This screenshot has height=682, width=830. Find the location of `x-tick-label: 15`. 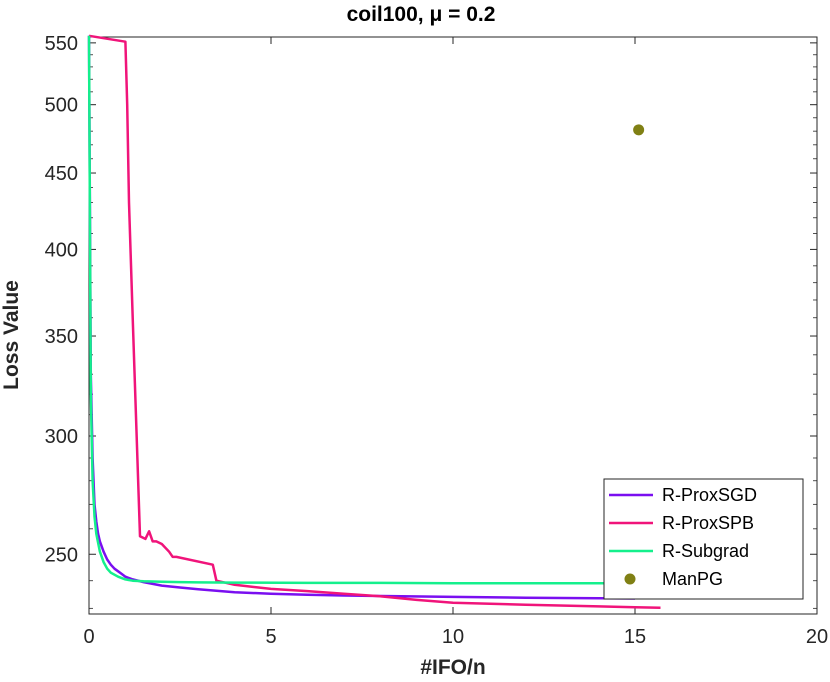

x-tick-label: 15 is located at coordinates (635, 637).